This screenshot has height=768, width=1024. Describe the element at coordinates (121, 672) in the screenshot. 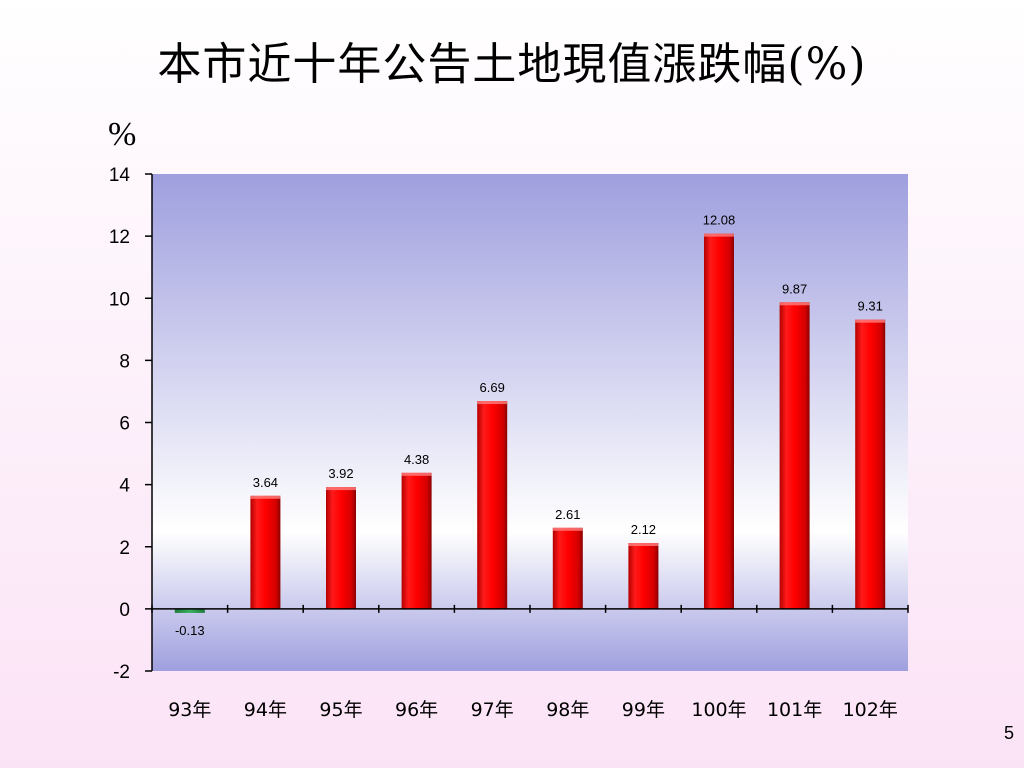

I see `y-tick-label: -2` at that location.